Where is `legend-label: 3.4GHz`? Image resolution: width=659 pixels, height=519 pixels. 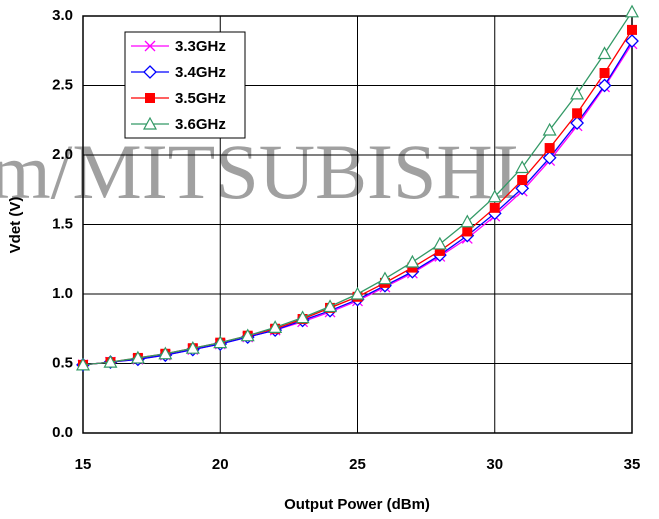
legend-label: 3.4GHz is located at coordinates (200, 72).